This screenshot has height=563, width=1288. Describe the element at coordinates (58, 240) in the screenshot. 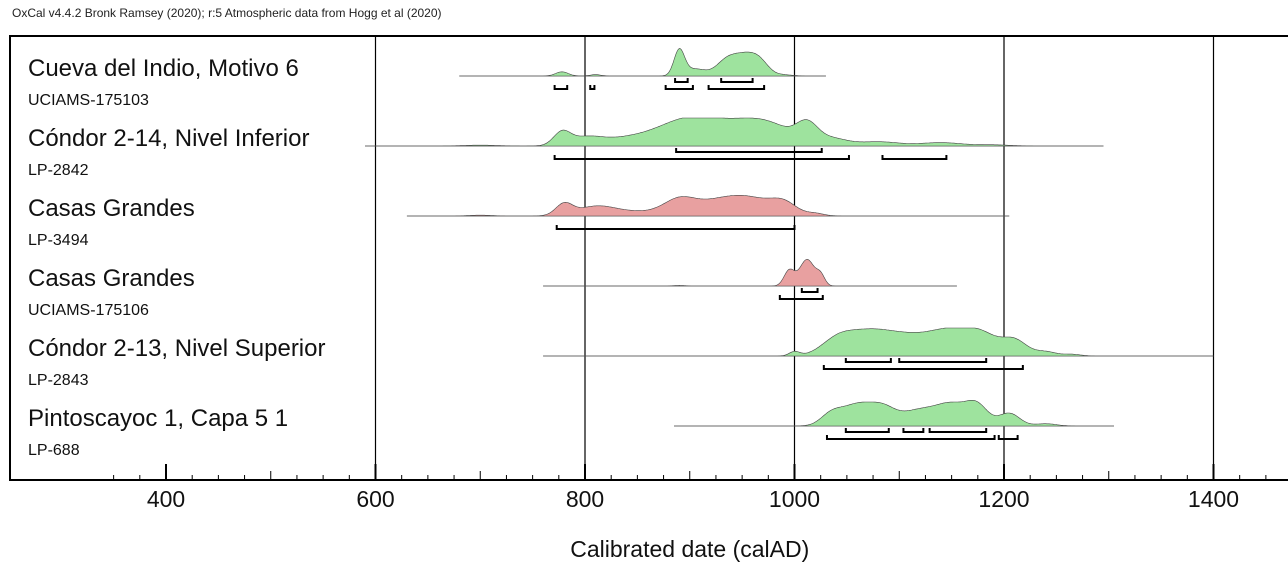

I see `series-code: LP-3494` at that location.